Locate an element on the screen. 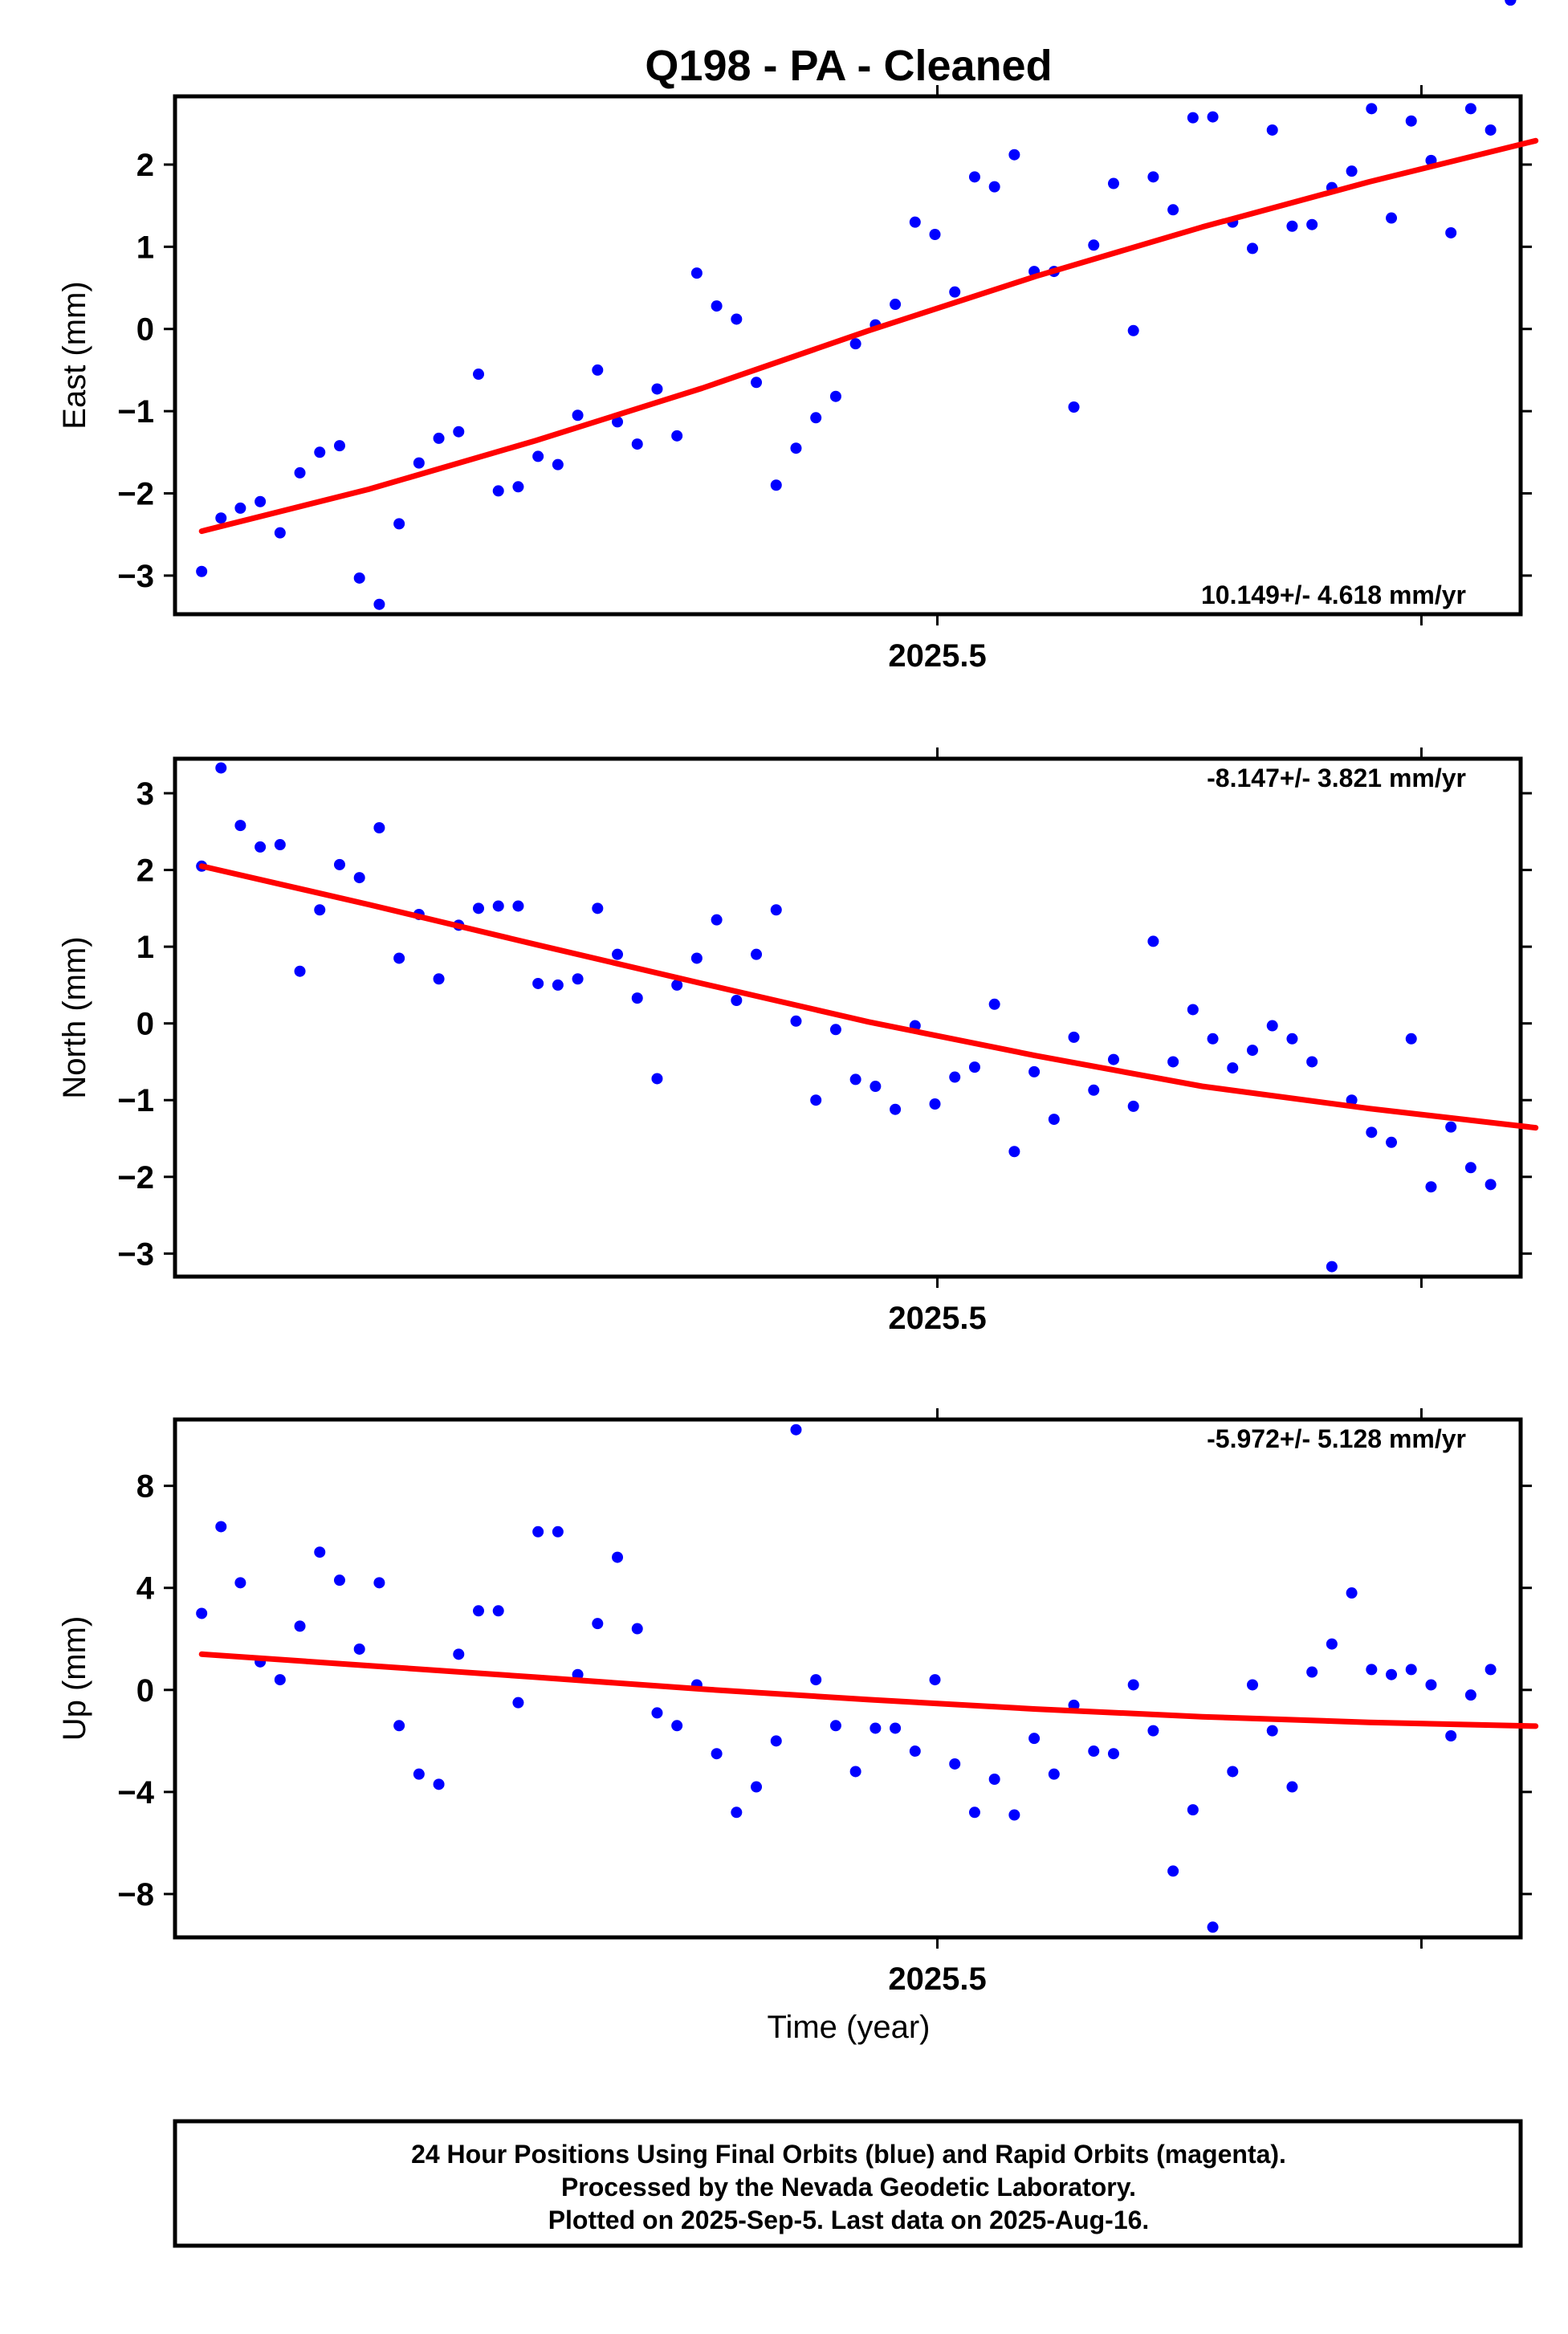  east-ytick-label: 1 is located at coordinates (145, 247).